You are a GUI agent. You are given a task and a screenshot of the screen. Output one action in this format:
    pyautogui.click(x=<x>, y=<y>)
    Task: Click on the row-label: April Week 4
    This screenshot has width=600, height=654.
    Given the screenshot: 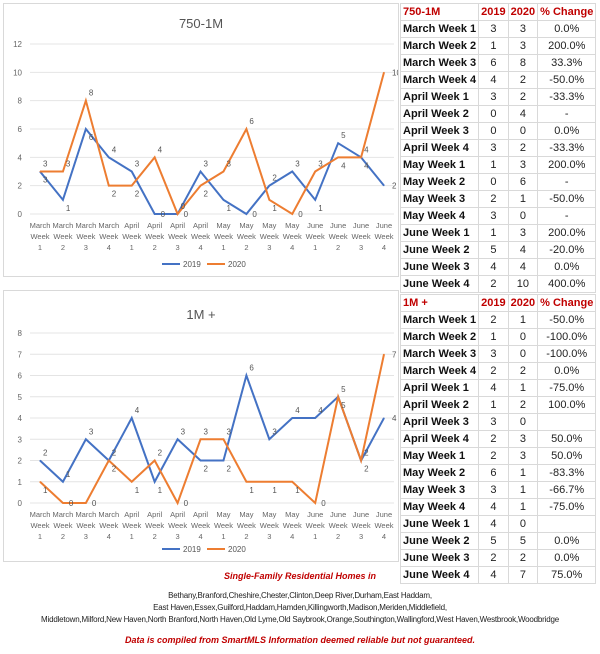 What is the action you would take?
    pyautogui.click(x=439, y=439)
    